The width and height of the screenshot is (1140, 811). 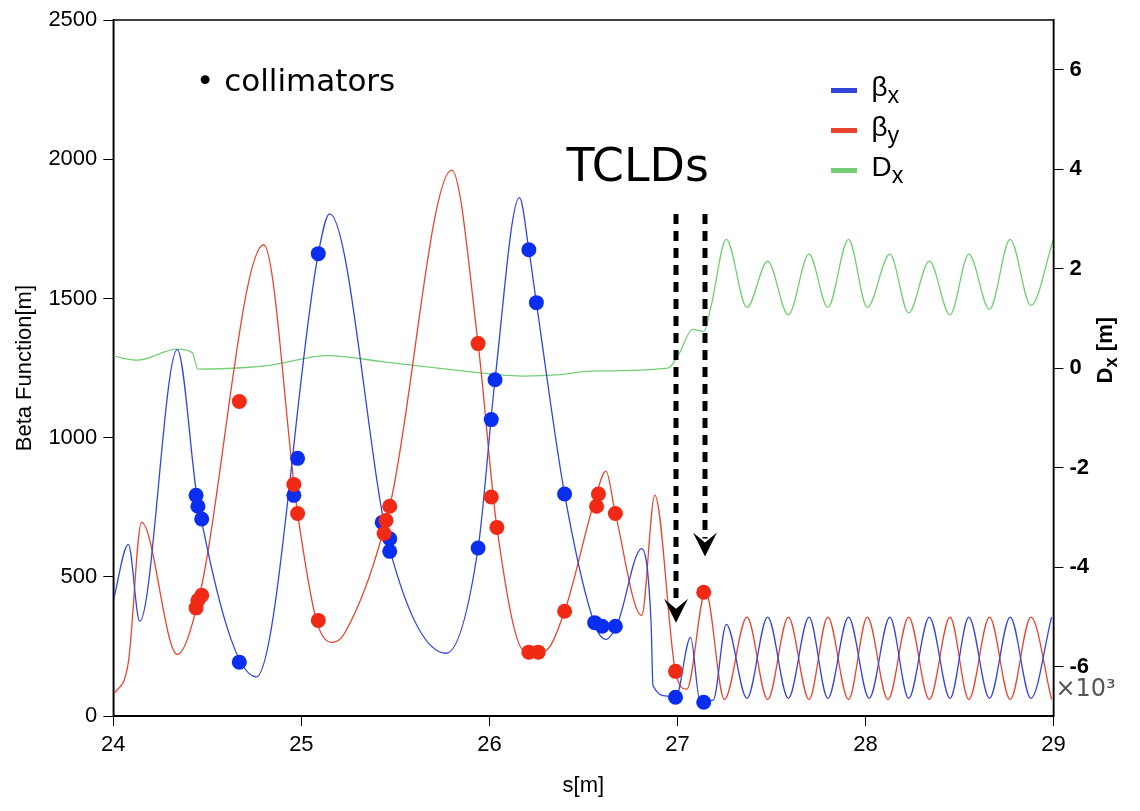 I want to click on legend-label: β$_{x}$, so click(x=885, y=90).